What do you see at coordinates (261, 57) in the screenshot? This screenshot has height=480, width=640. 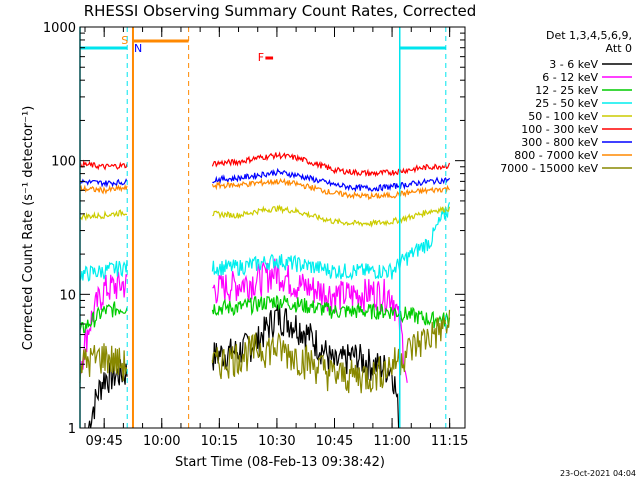 I see `flag-f: F` at bounding box center [261, 57].